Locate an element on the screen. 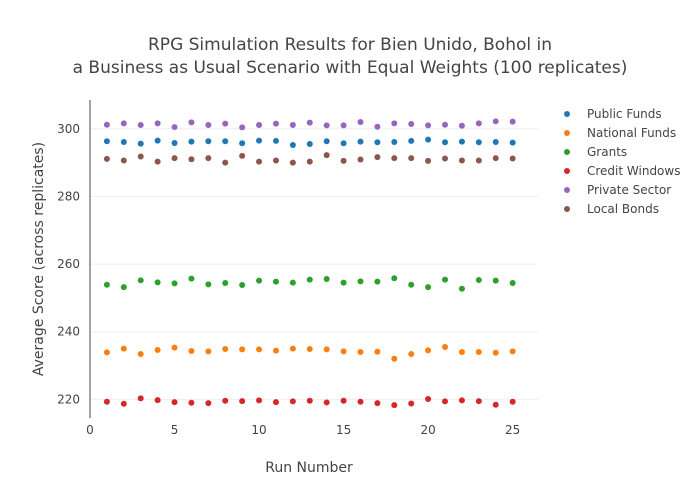  legend-label: Private Sector is located at coordinates (629, 190).